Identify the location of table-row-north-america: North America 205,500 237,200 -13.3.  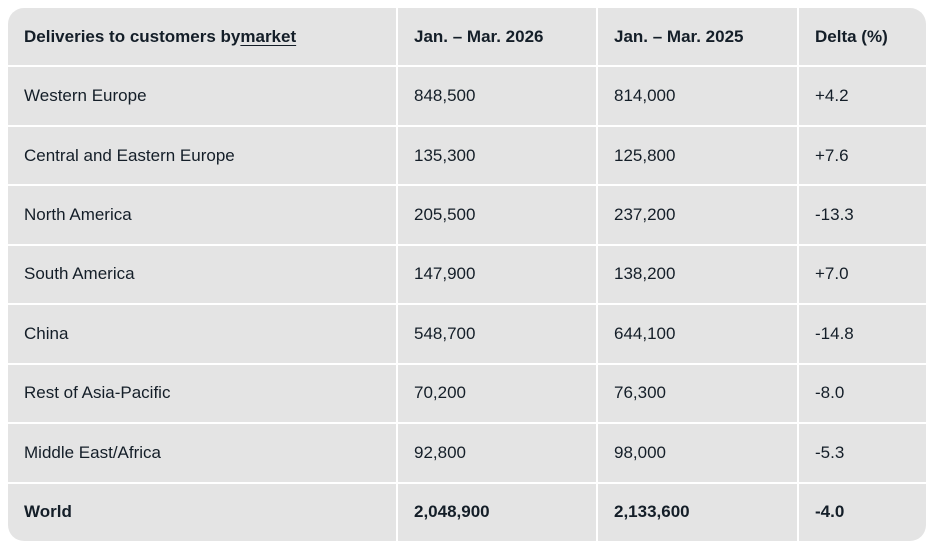
(467, 215).